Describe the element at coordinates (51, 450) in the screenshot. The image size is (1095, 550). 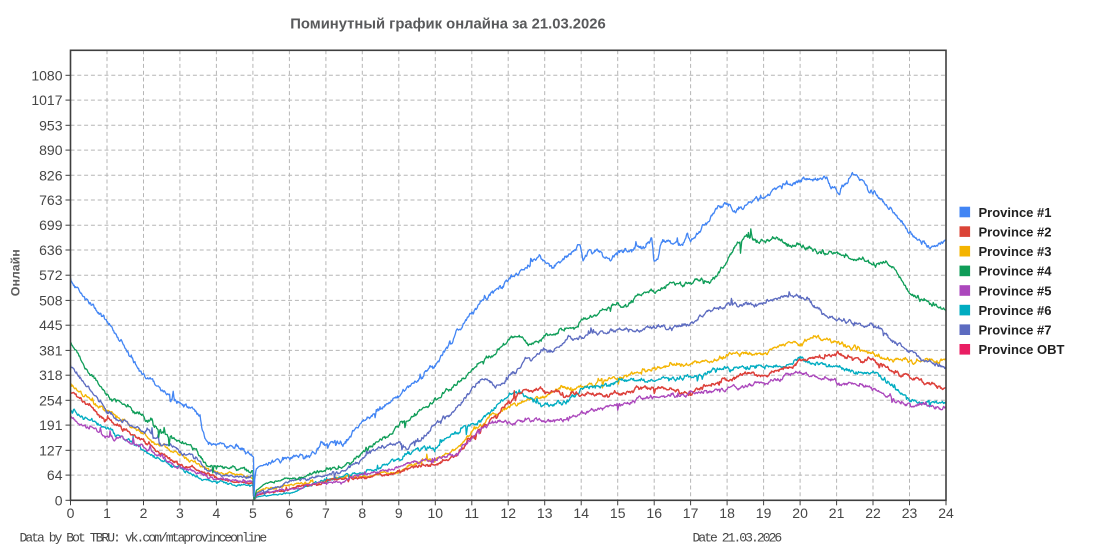
I see `svg-text: 127` at that location.